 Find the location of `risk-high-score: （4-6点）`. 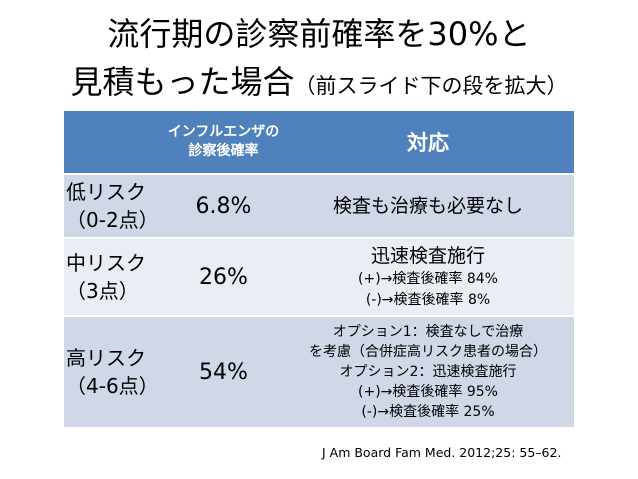

risk-high-score: （4-6点） is located at coordinates (112, 386).